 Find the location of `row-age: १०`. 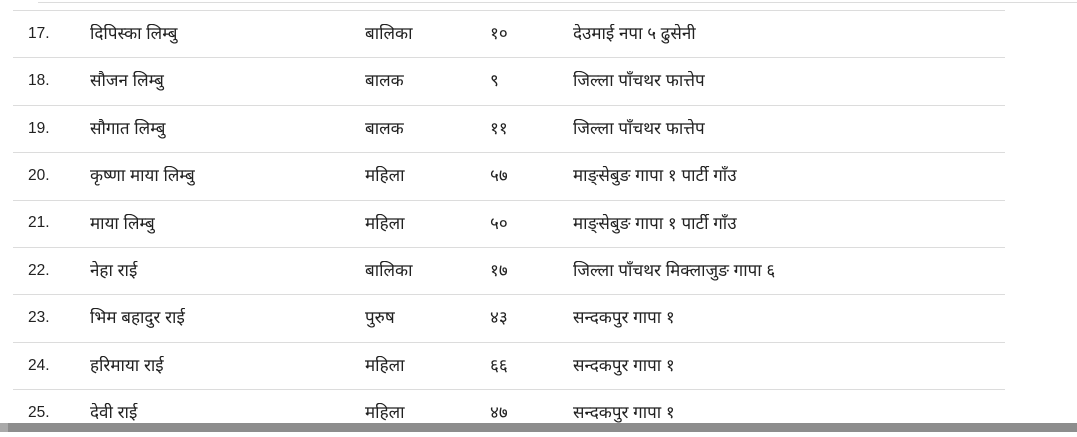

row-age: १० is located at coordinates (499, 33).